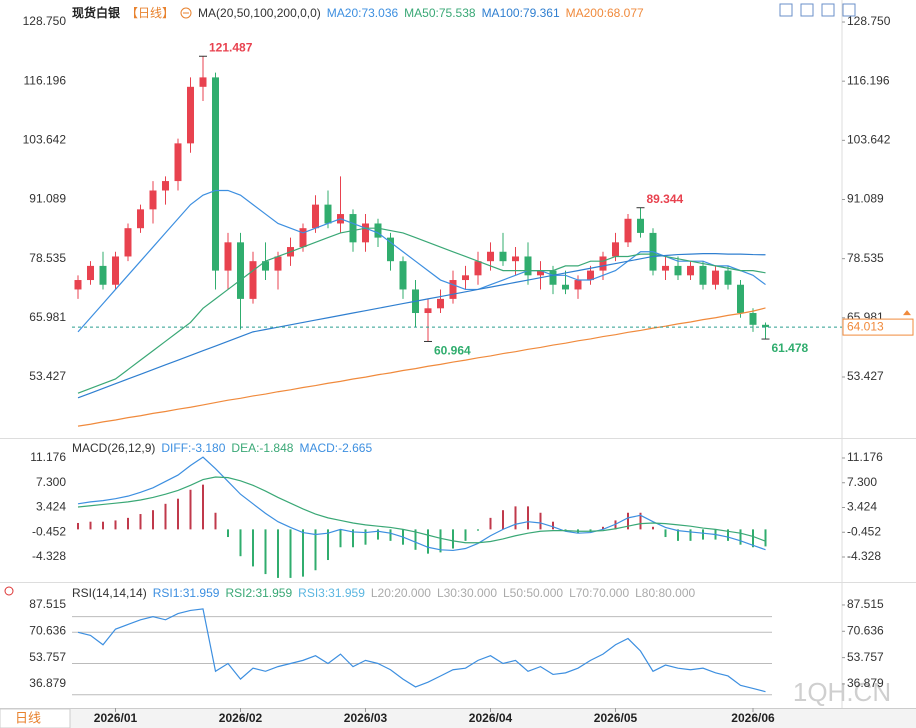  What do you see at coordinates (262, 448) in the screenshot?
I see `legend-item: DEA:-1.848` at bounding box center [262, 448].